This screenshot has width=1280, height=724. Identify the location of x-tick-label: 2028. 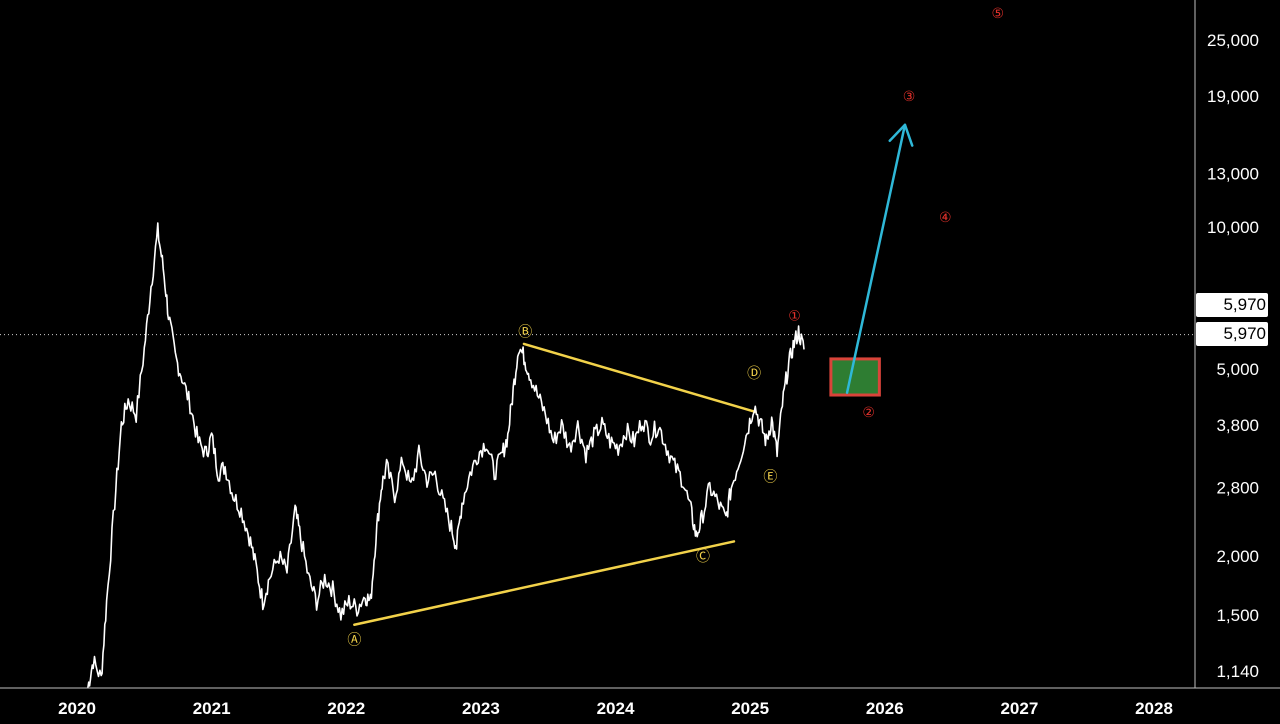
(1154, 708).